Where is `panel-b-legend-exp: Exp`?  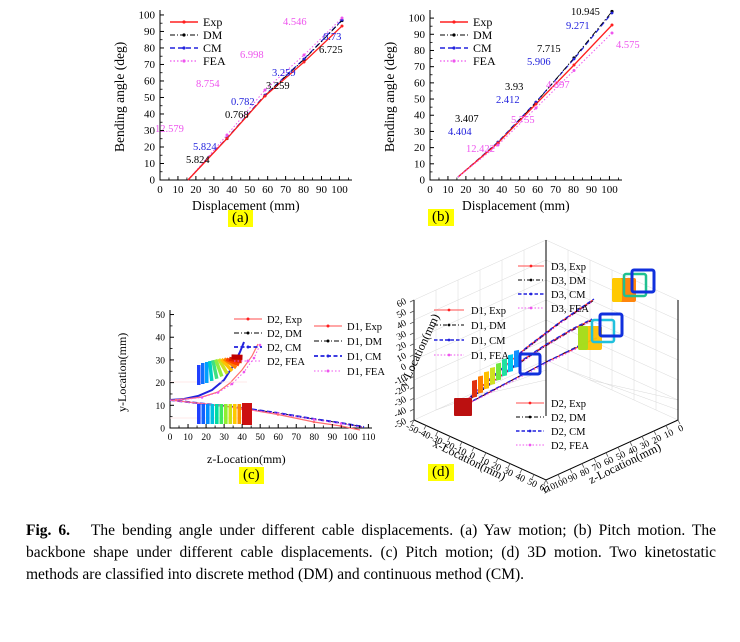 panel-b-legend-exp: Exp is located at coordinates (482, 22).